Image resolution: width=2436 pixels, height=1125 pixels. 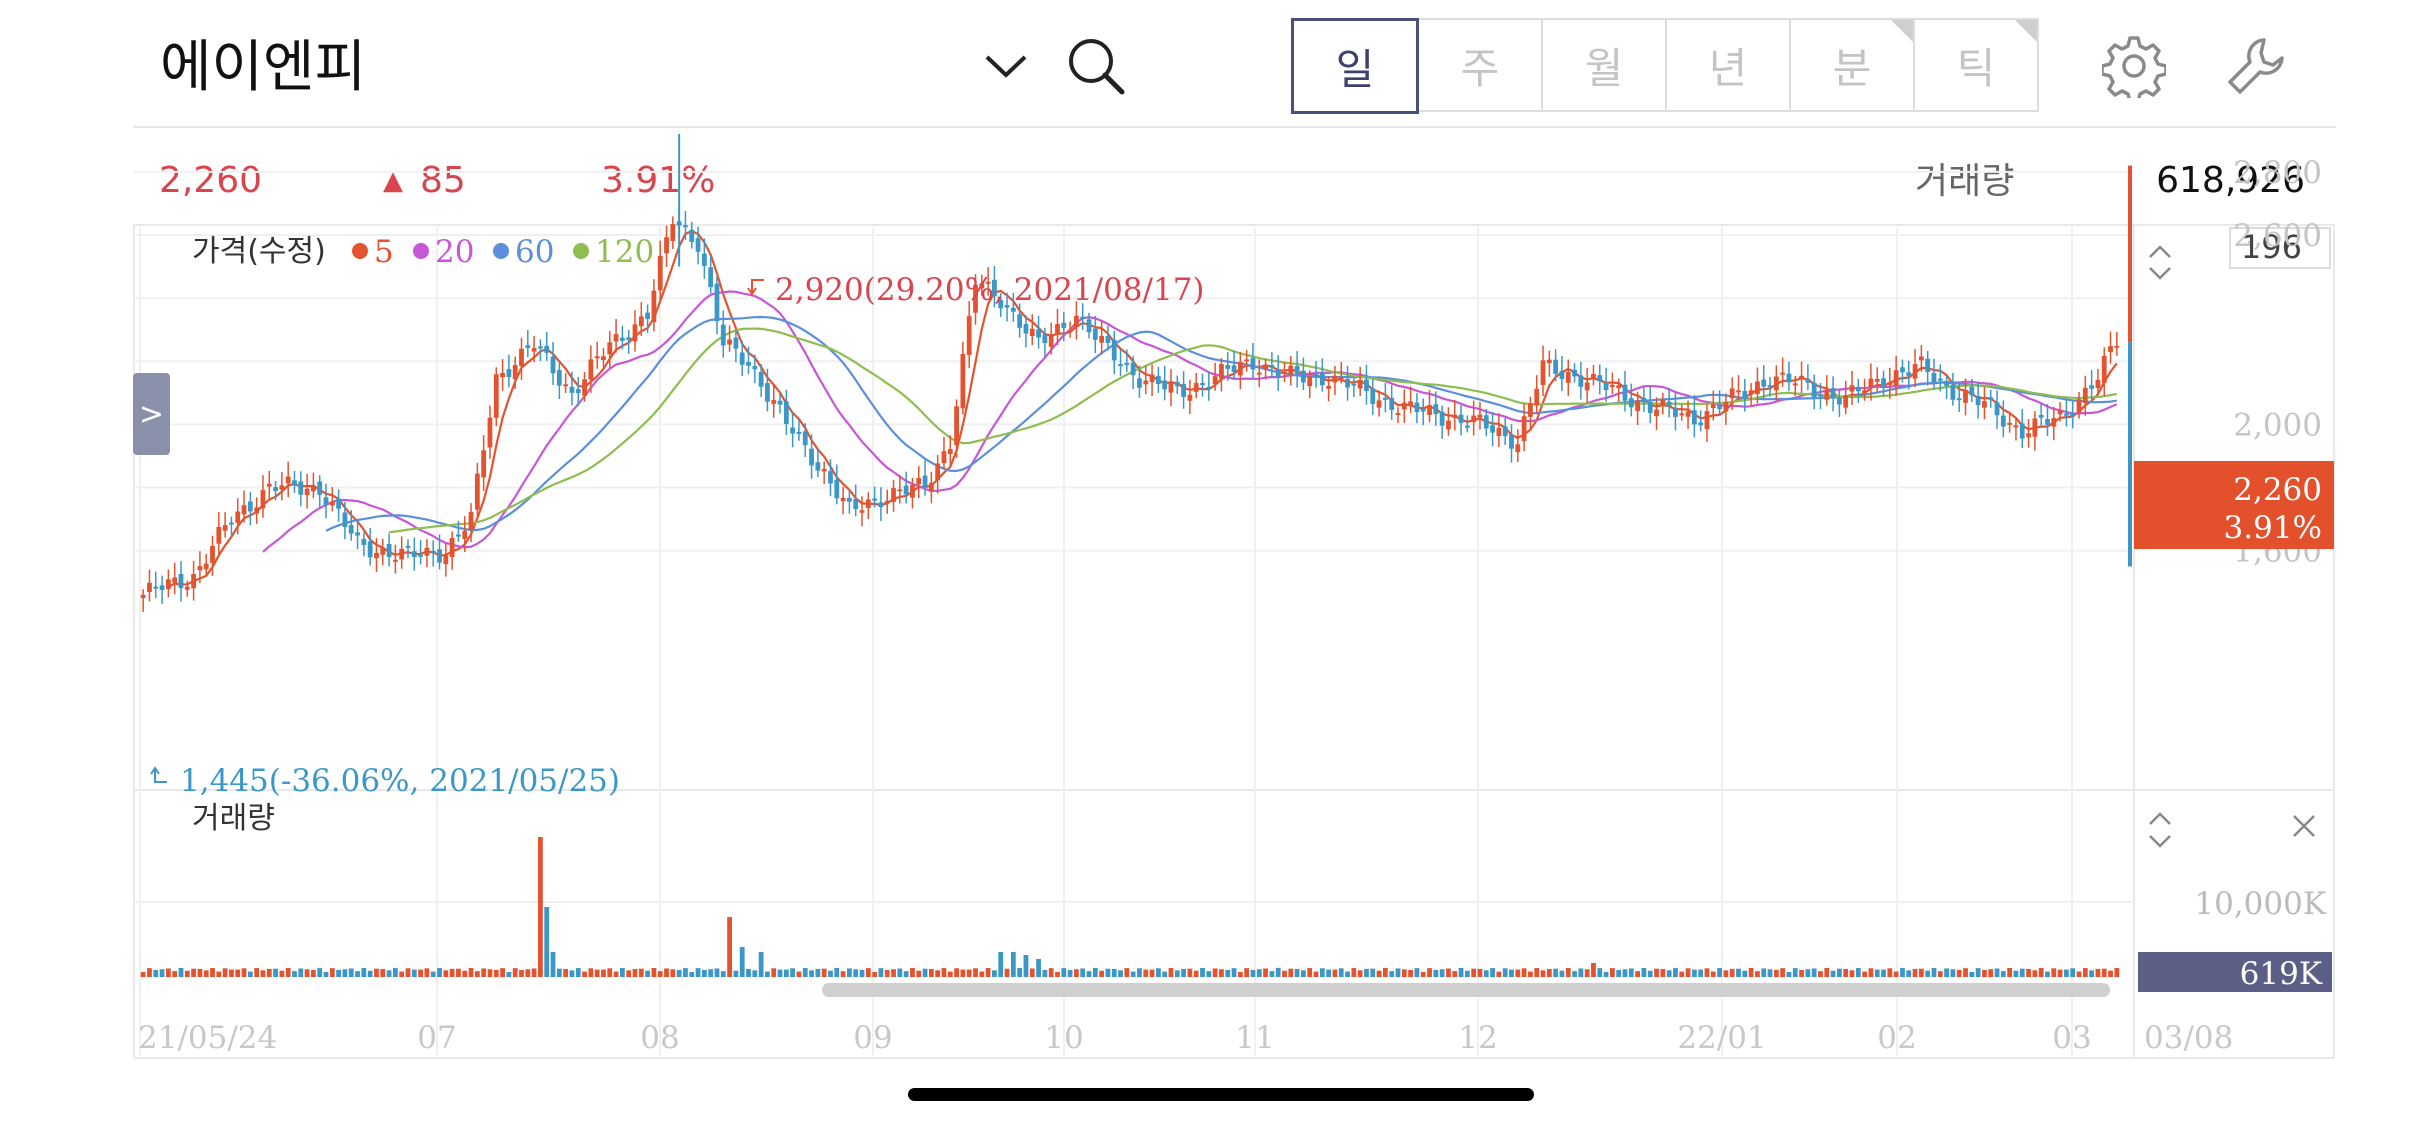 What do you see at coordinates (1006, 66) in the screenshot?
I see `chevron-down-icon` at bounding box center [1006, 66].